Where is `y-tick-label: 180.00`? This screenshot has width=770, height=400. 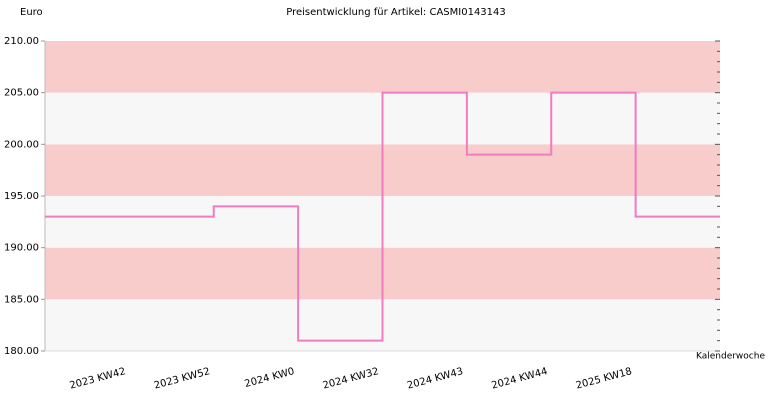
y-tick-label: 180.00 is located at coordinates (21, 351).